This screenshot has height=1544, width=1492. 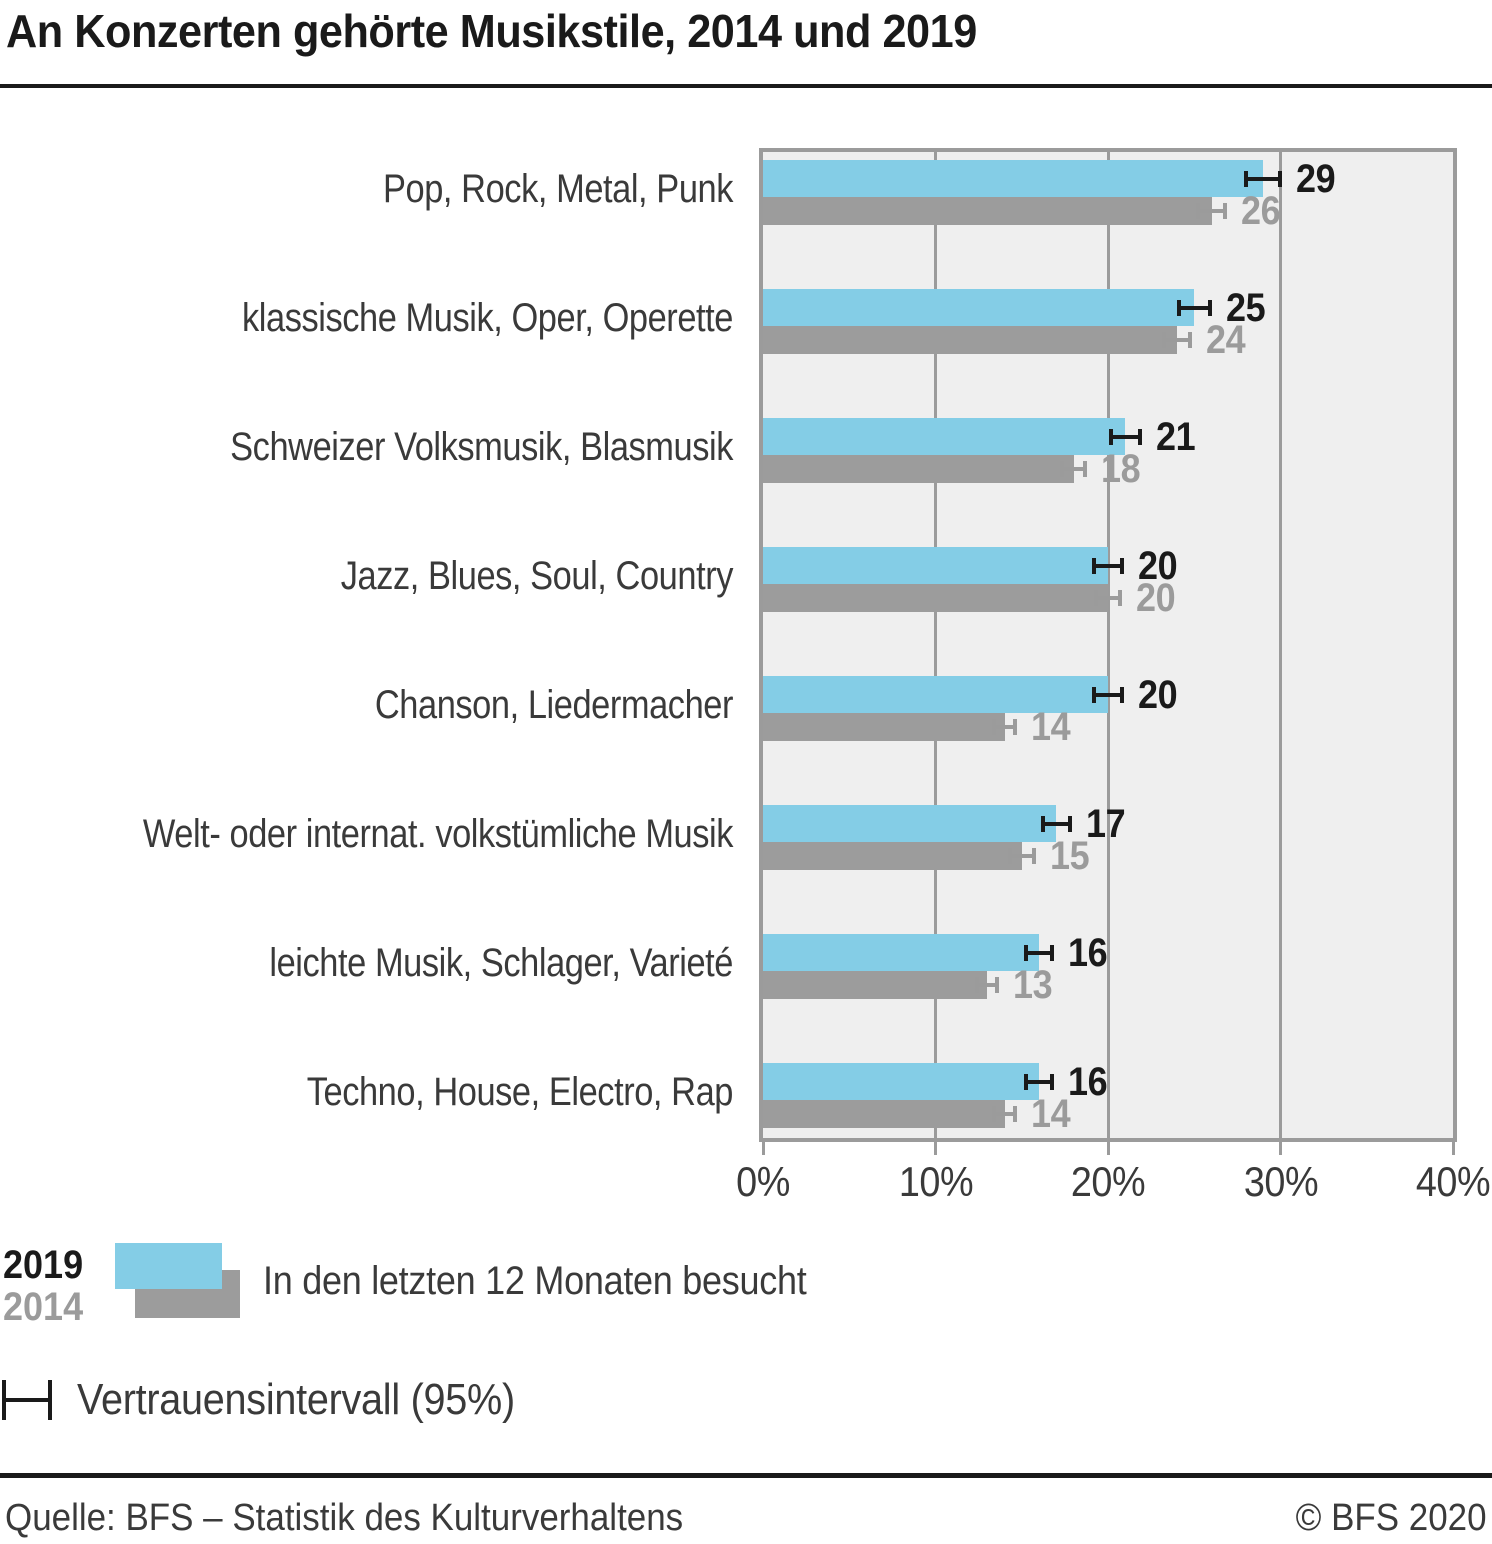 I want to click on category-label: Pop, Rock, Metal, Punk, so click(x=558, y=189).